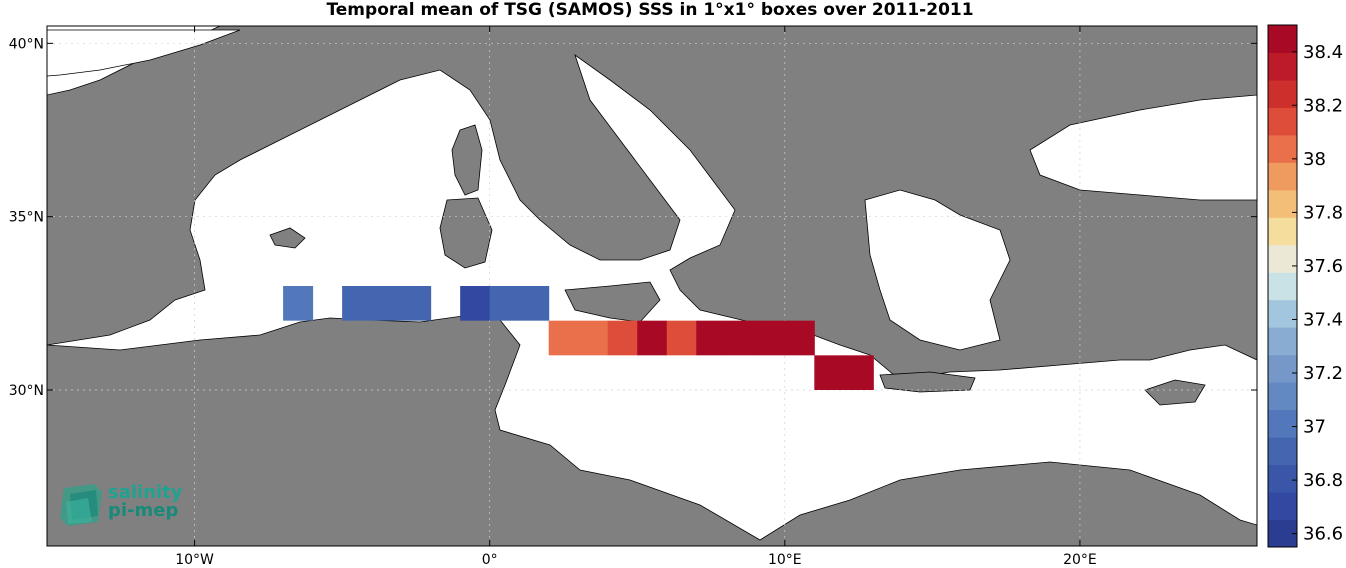 This screenshot has height=568, width=1346. I want to click on sicily-island, so click(612, 302).